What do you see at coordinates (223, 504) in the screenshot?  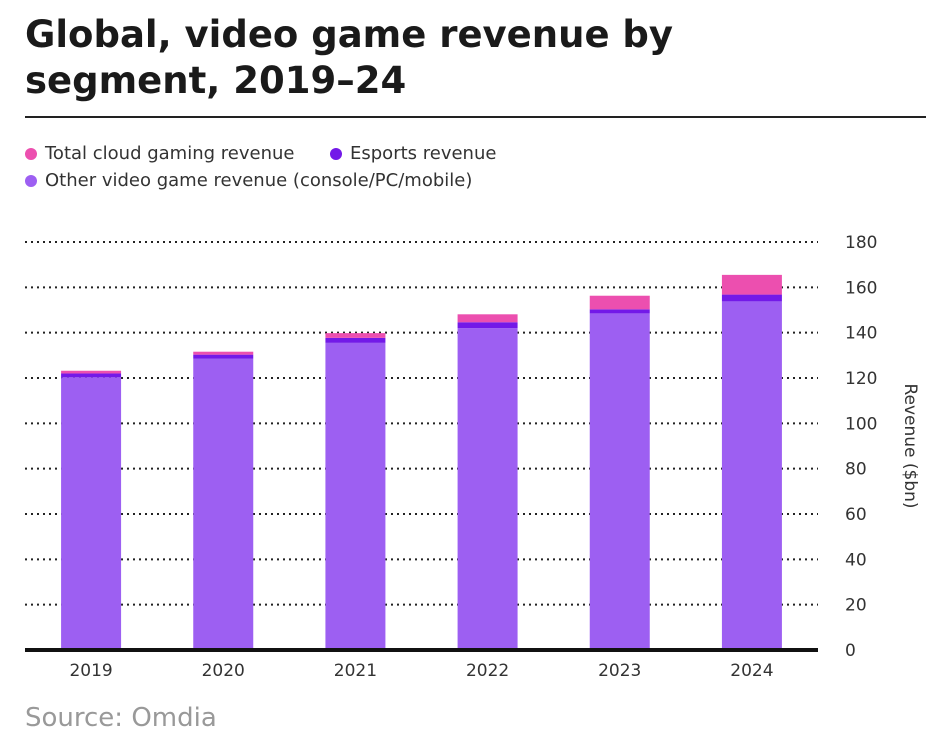 I see `bar-other-2020` at bounding box center [223, 504].